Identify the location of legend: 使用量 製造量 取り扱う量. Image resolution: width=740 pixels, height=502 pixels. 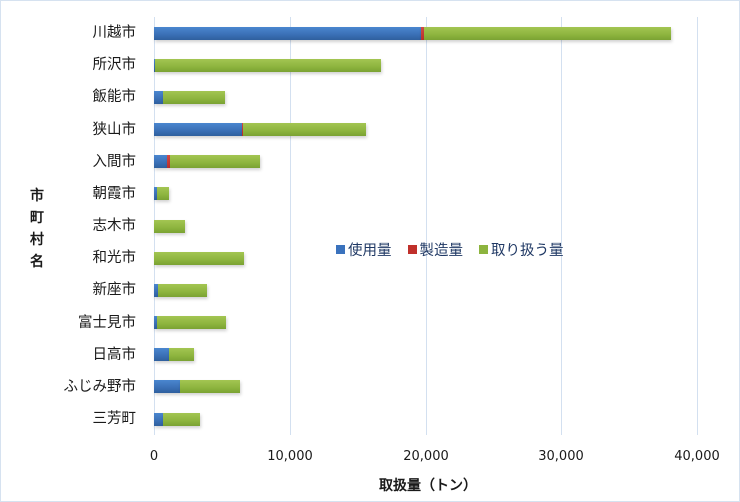
(450, 249).